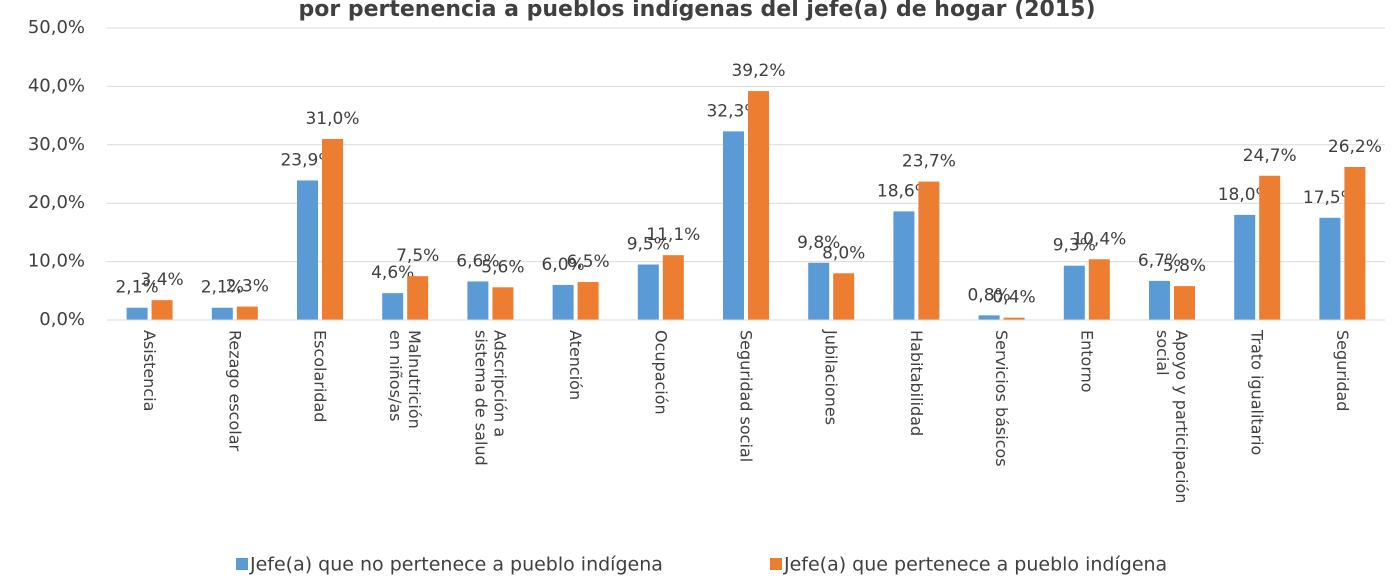 The height and width of the screenshot is (578, 1394). I want to click on x-tick-label: Ocupación, so click(660, 372).